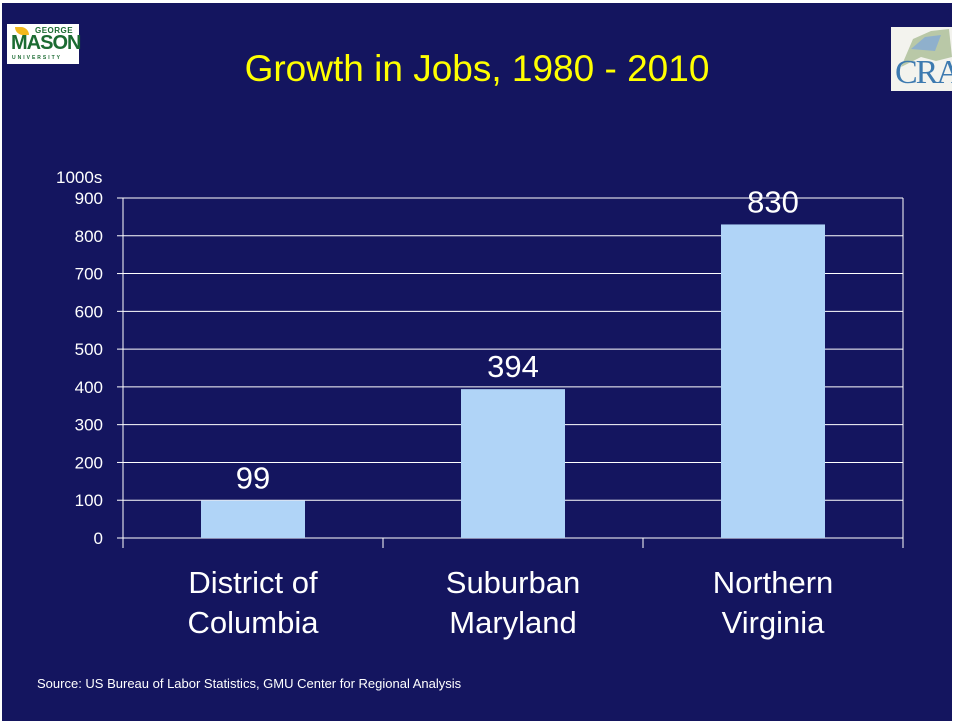  I want to click on logo-line-2: MASON, so click(46, 43).